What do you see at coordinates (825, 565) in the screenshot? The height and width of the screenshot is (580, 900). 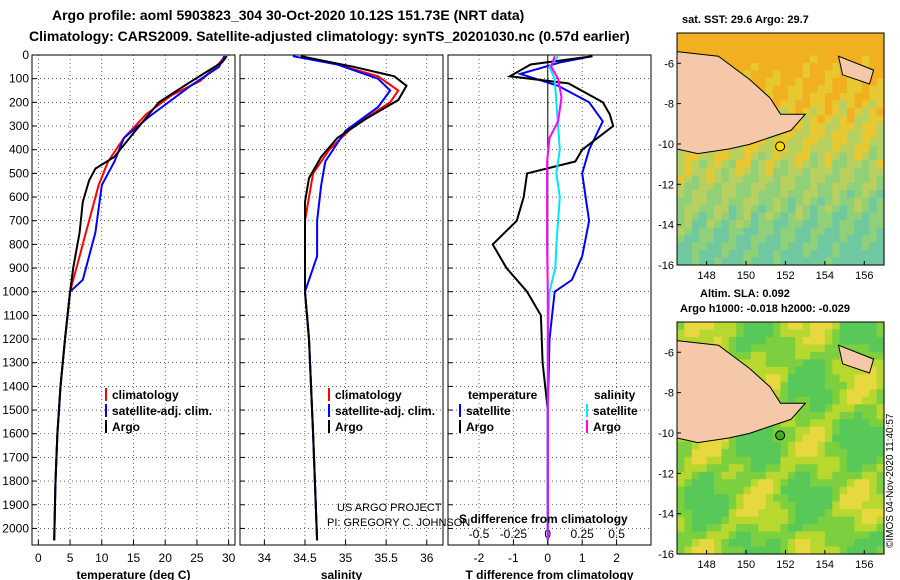 I see `map-x-tick-label: 154` at bounding box center [825, 565].